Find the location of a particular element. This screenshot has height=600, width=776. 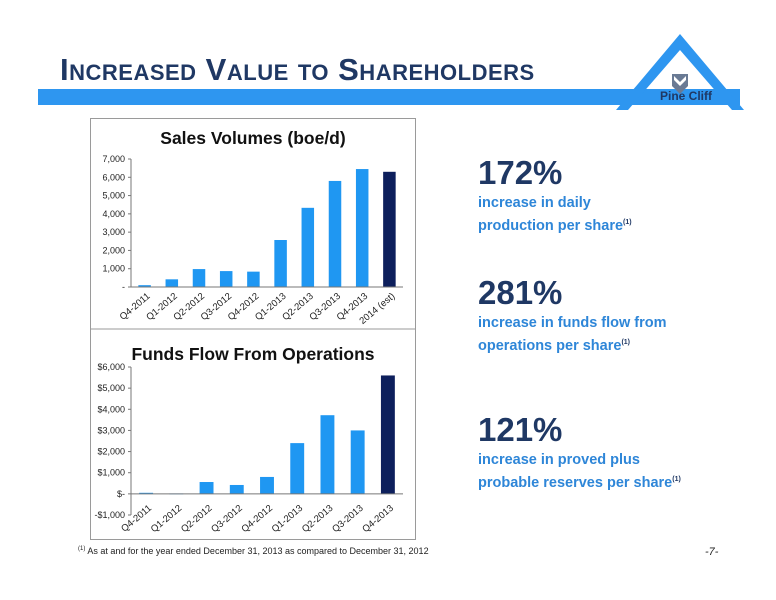

stat-line1: increase in funds flow from is located at coordinates (572, 323).